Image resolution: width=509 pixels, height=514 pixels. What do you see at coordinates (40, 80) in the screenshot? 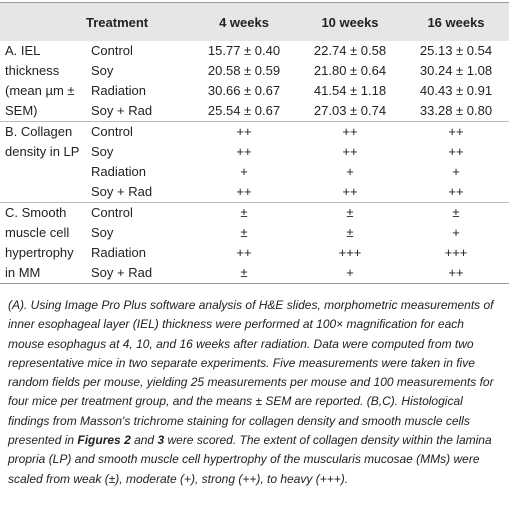
I see `group-label: A. IEL thickness (mean µm ± SEM)` at bounding box center [40, 80].